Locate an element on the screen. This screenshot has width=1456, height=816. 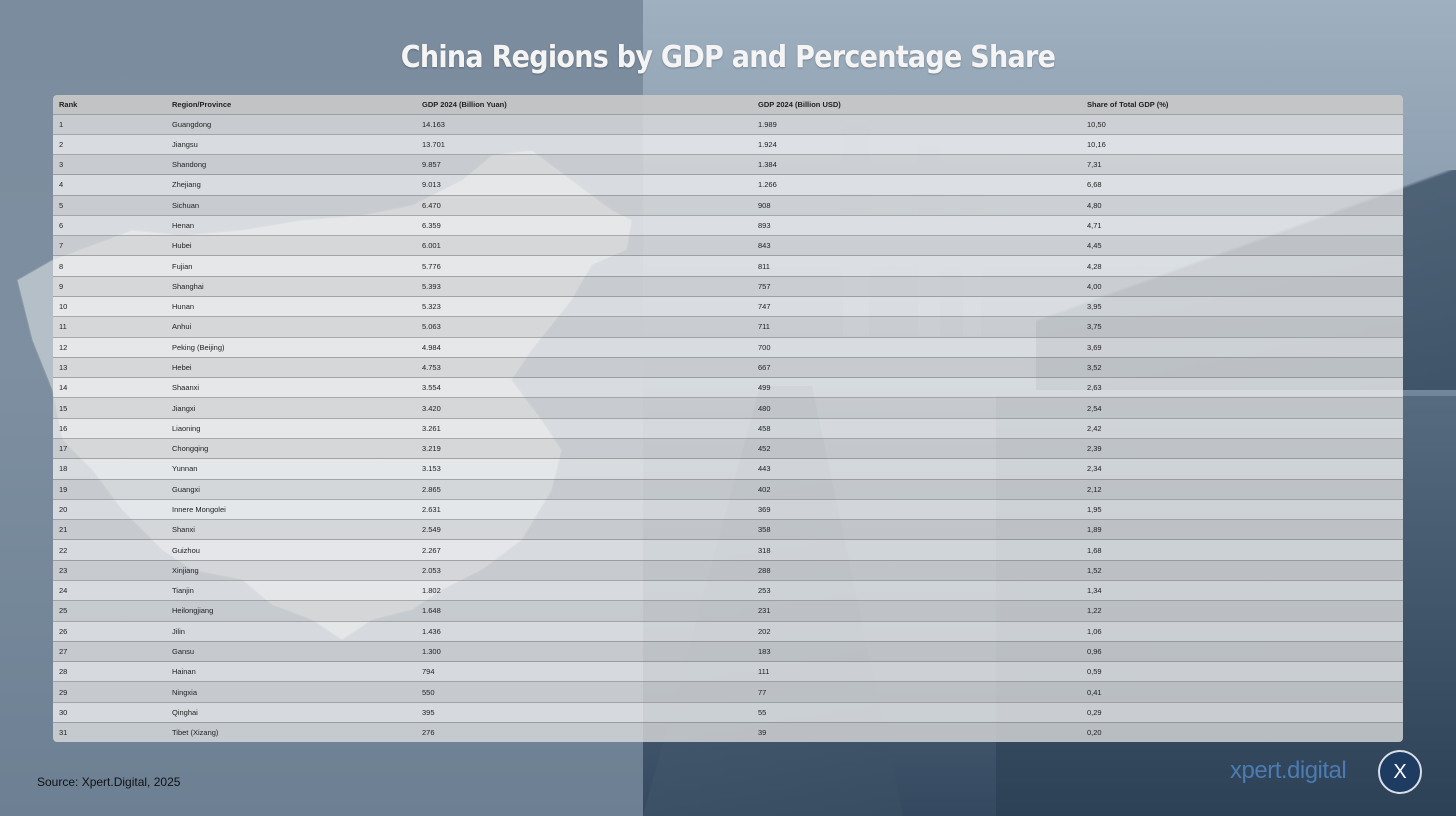
cell-region: Zhejiang is located at coordinates (291, 185).